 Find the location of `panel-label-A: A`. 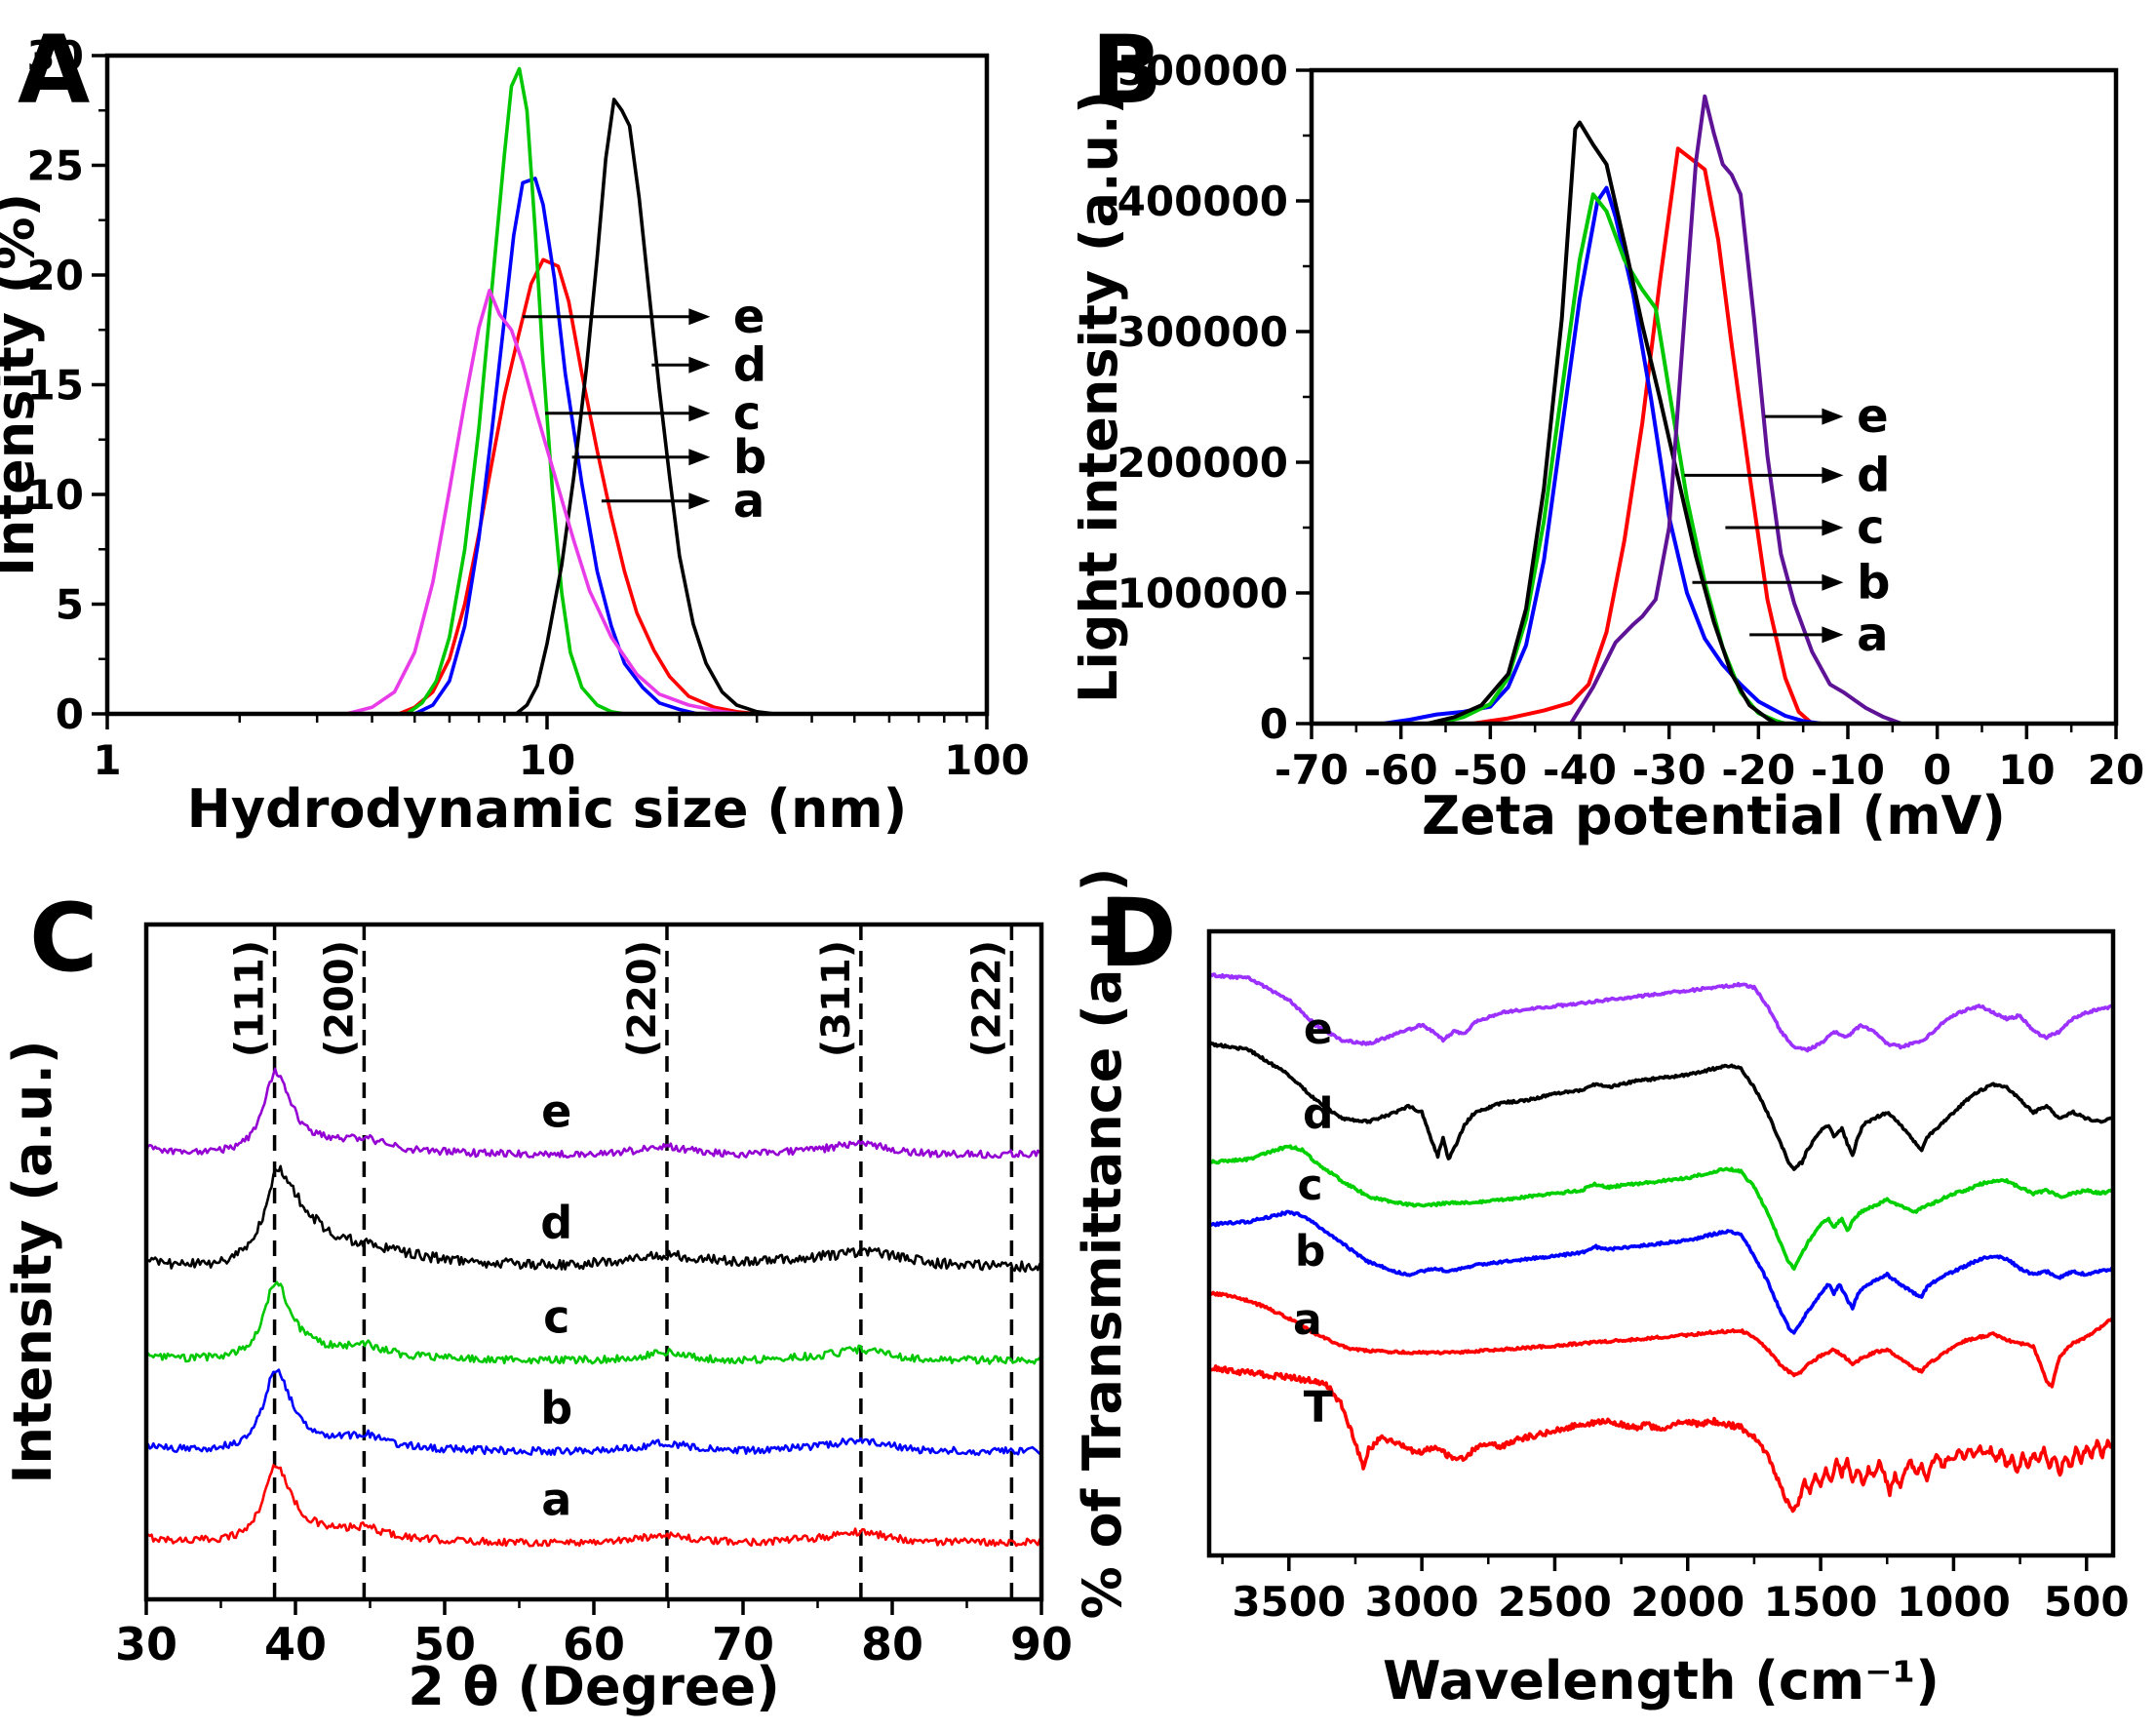

panel-label-A: A is located at coordinates (54, 70).